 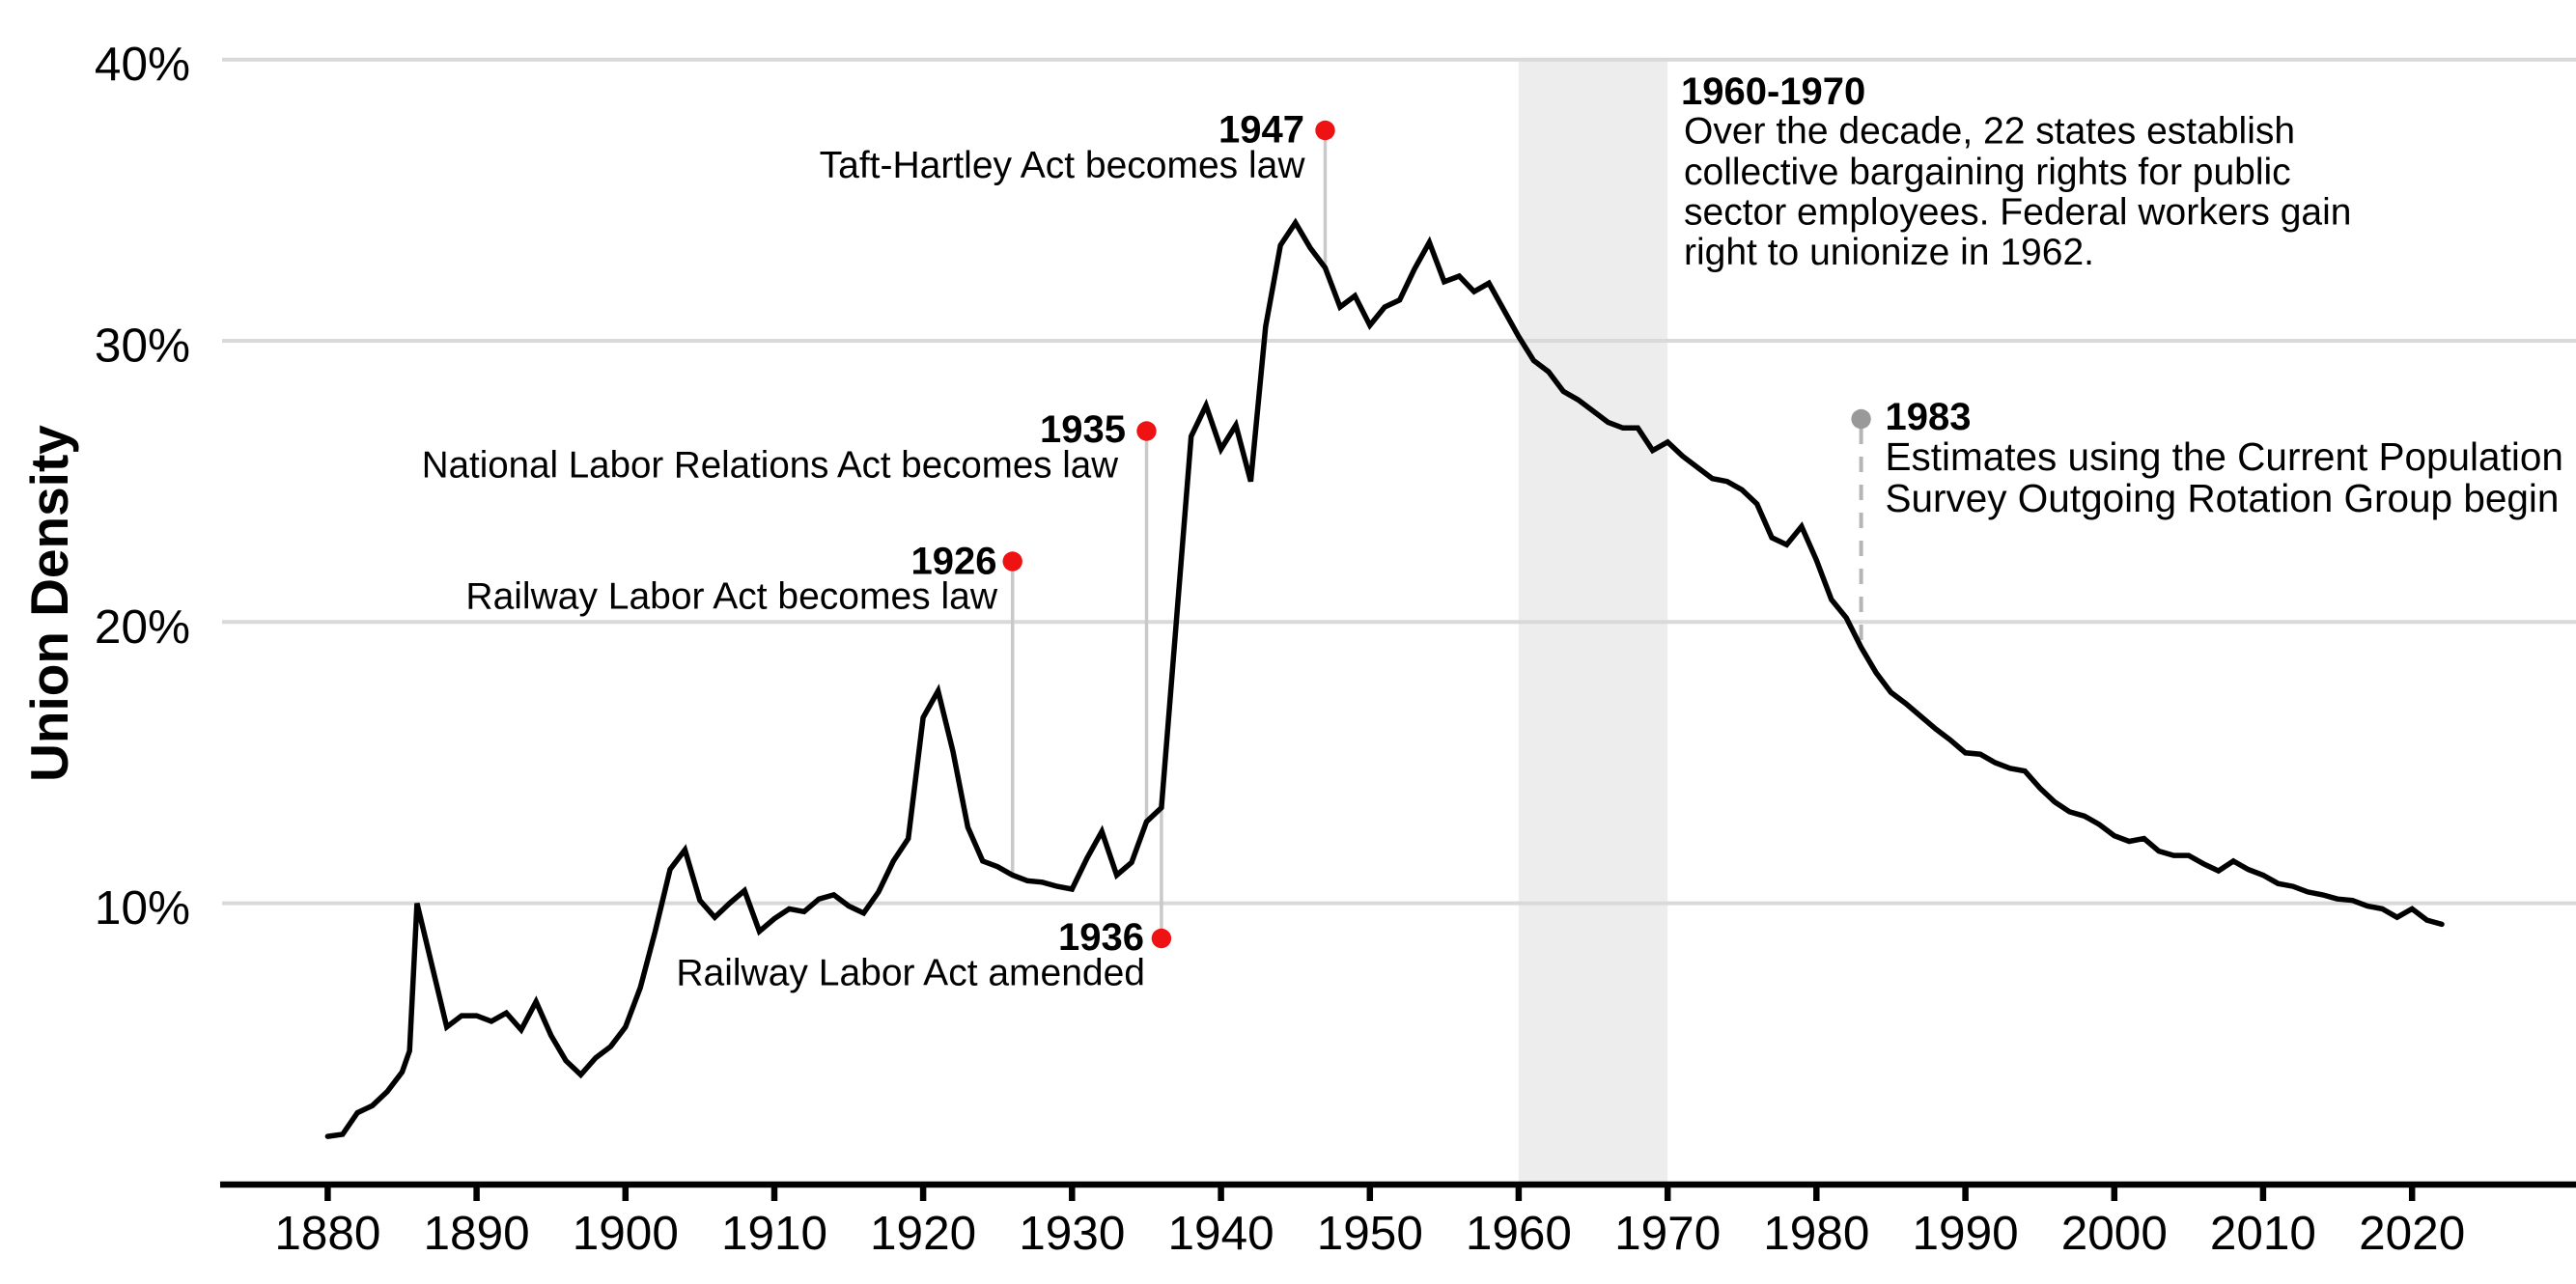 What do you see at coordinates (731, 597) in the screenshot?
I see `svg-text: Railway Labor Act becomes law` at bounding box center [731, 597].